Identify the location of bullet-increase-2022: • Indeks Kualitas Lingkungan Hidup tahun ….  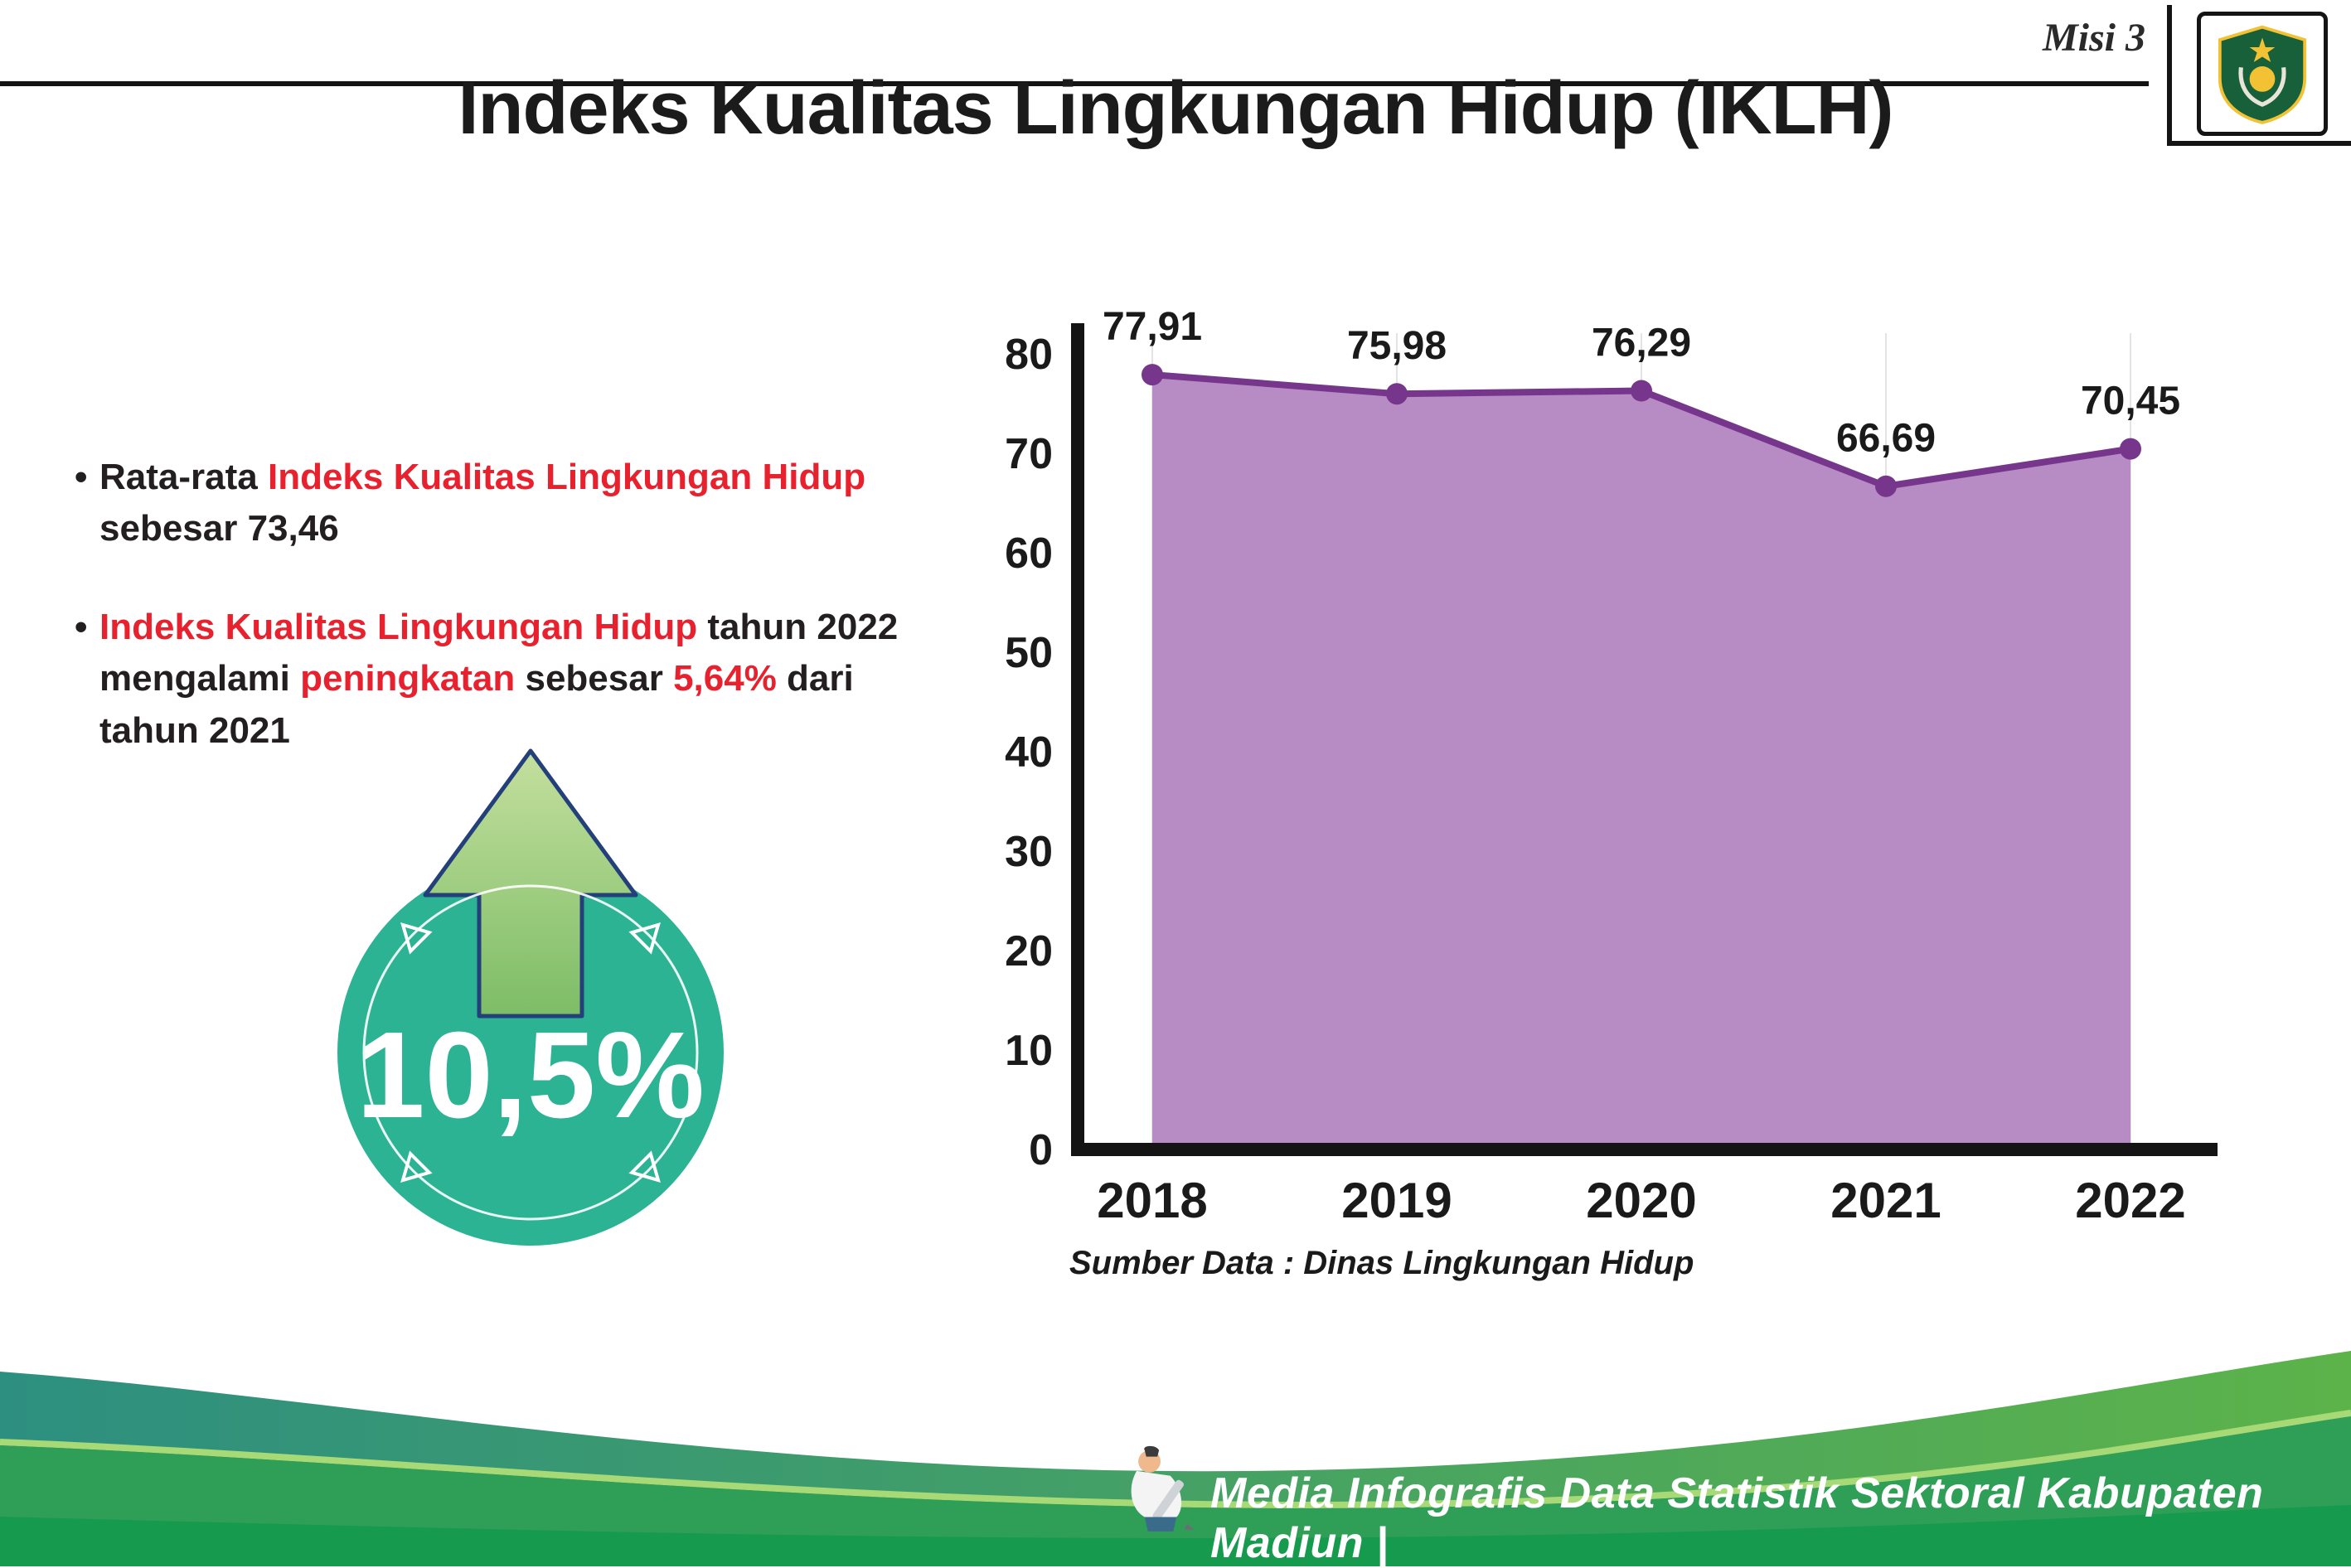
(493, 679).